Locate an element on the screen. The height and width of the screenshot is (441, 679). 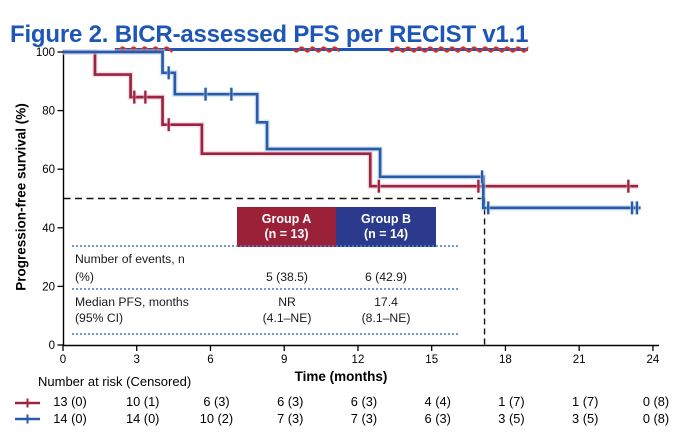
events-group-b: 6 (42.9) is located at coordinates (386, 277).